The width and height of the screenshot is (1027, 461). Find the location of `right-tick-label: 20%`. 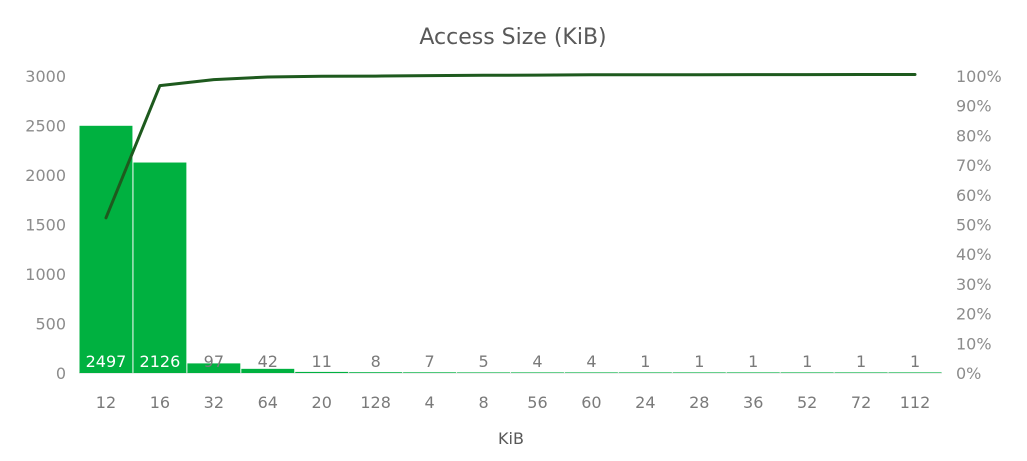

right-tick-label: 20% is located at coordinates (974, 314).